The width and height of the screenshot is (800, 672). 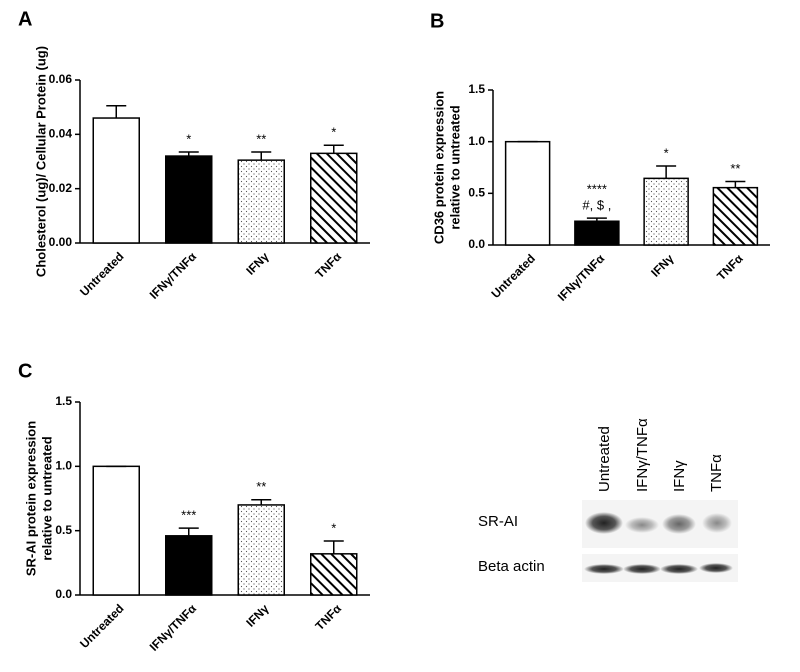 I want to click on y-axis-label: SR-AI protein expression, so click(x=30, y=498).